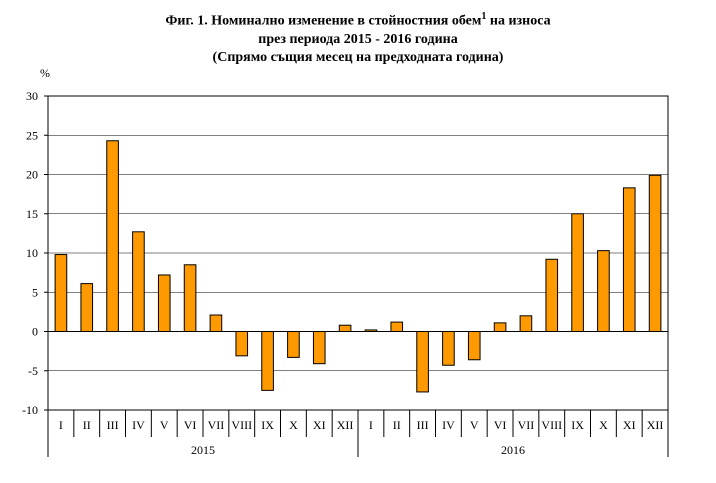  Describe the element at coordinates (513, 450) in the screenshot. I see `year-label: 2016` at that location.